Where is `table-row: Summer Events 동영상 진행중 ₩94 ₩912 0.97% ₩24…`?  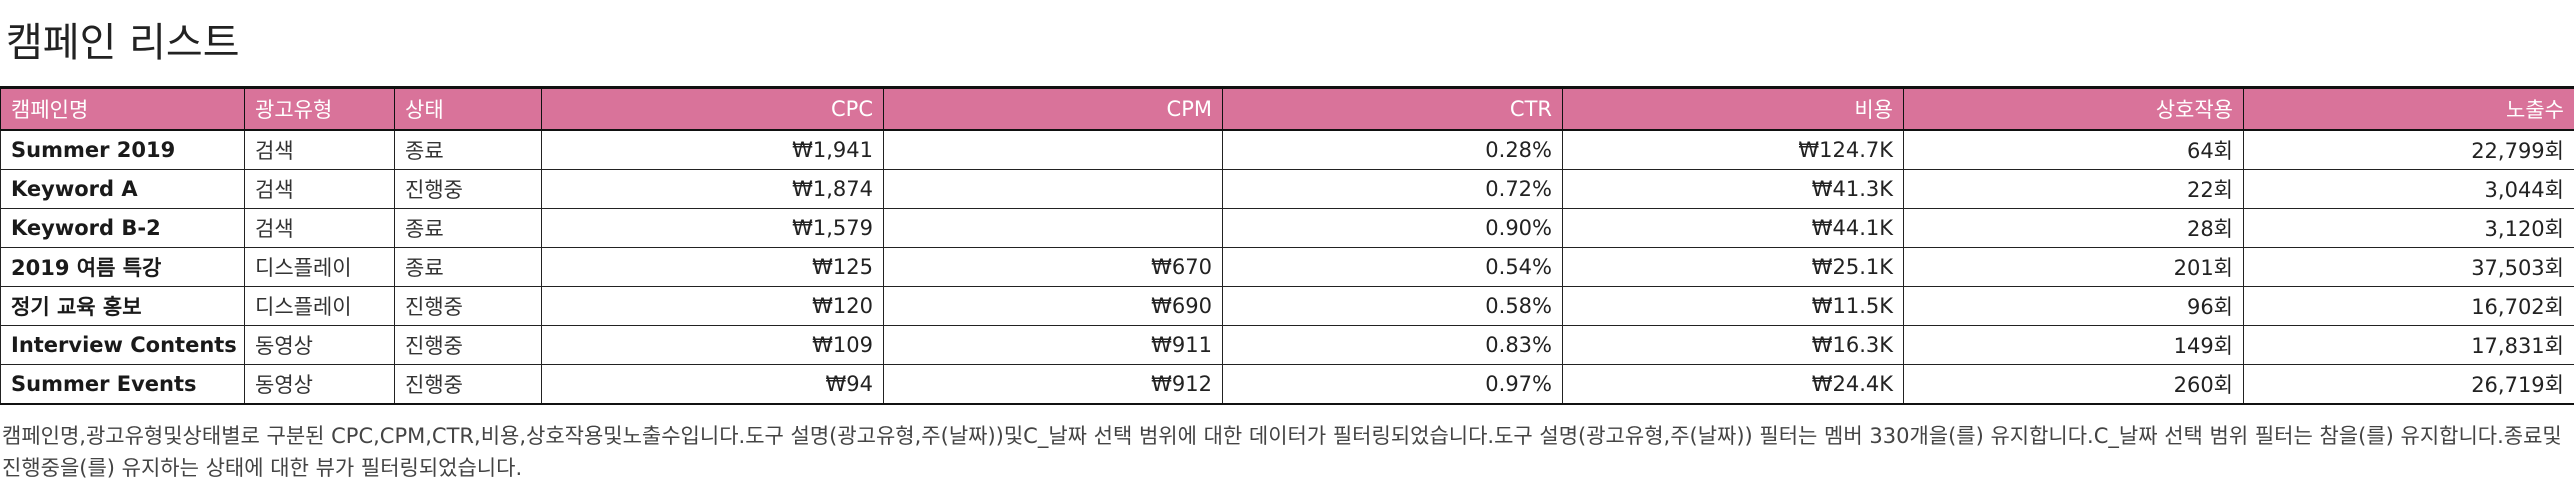 table-row: Summer Events 동영상 진행중 ₩94 ₩912 0.97% ₩24… is located at coordinates (1287, 384).